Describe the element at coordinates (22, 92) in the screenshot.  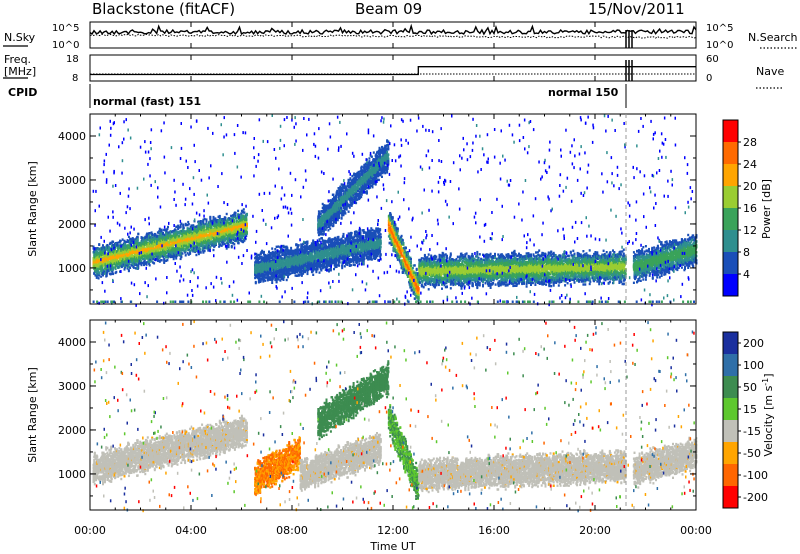
I see `cpid-label: CPID` at that location.